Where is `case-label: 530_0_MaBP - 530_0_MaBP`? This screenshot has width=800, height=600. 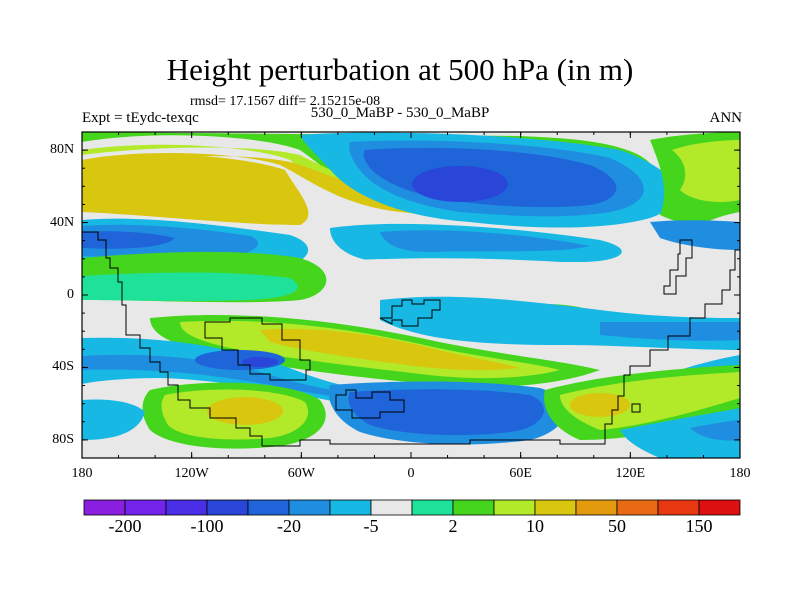
case-label: 530_0_MaBP - 530_0_MaBP is located at coordinates (400, 113).